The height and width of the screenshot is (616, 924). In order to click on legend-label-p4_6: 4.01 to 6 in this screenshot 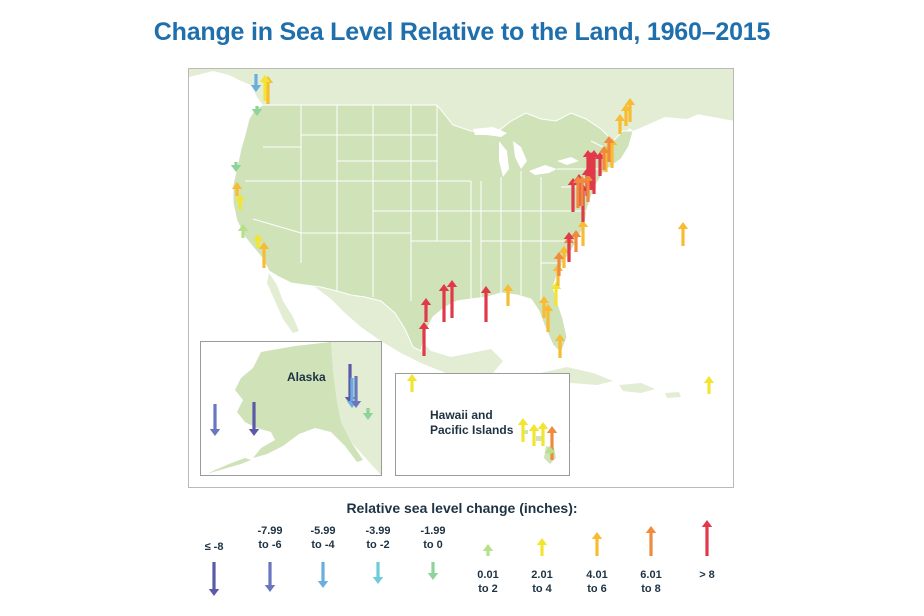, I will do `click(597, 582)`.